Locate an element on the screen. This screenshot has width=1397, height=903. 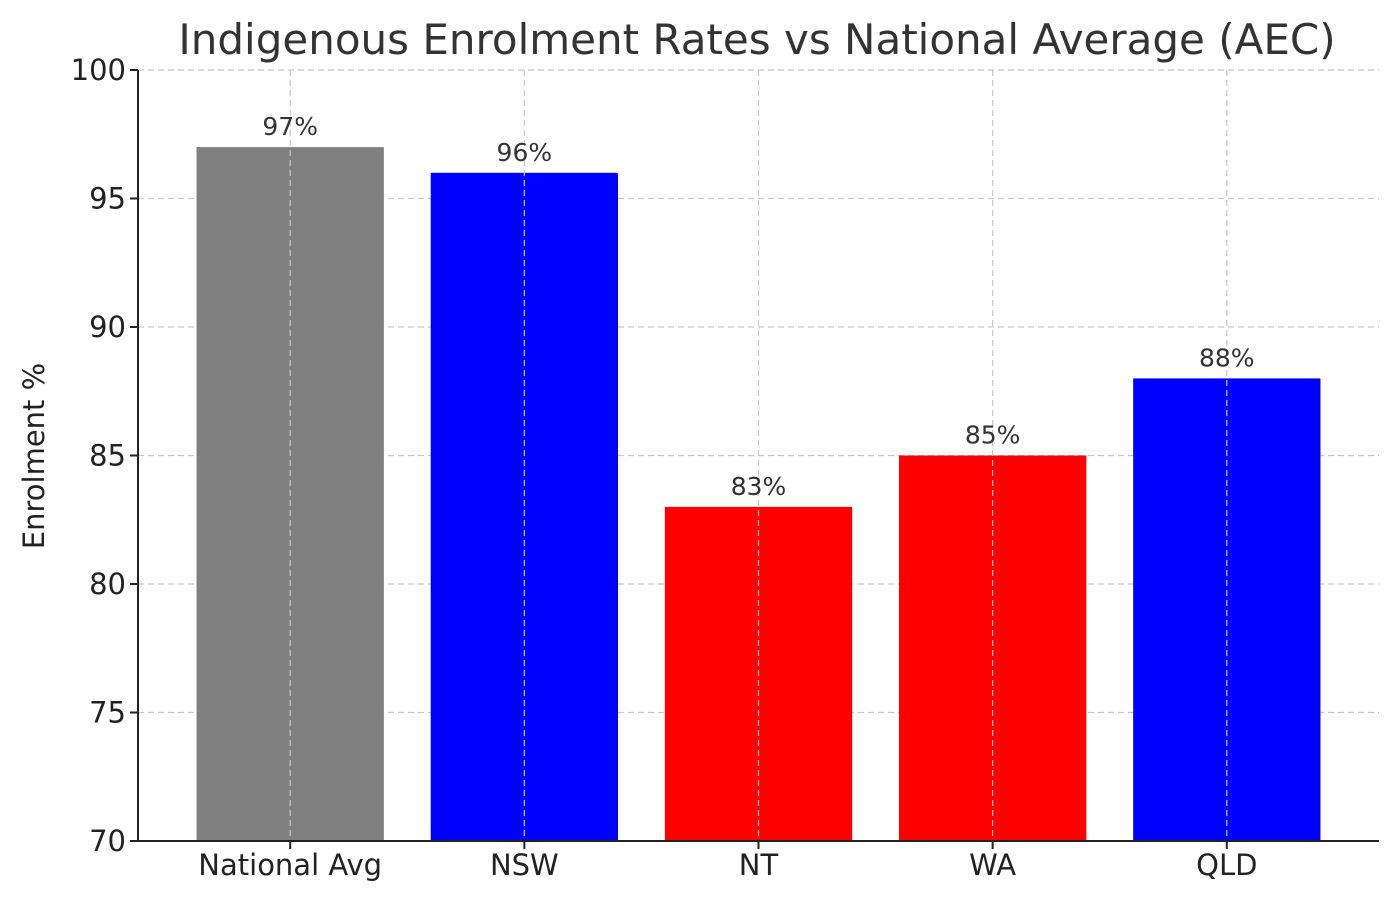
y-ticks: 70 75 80 85 90 95 100 is located at coordinates (104, 455).